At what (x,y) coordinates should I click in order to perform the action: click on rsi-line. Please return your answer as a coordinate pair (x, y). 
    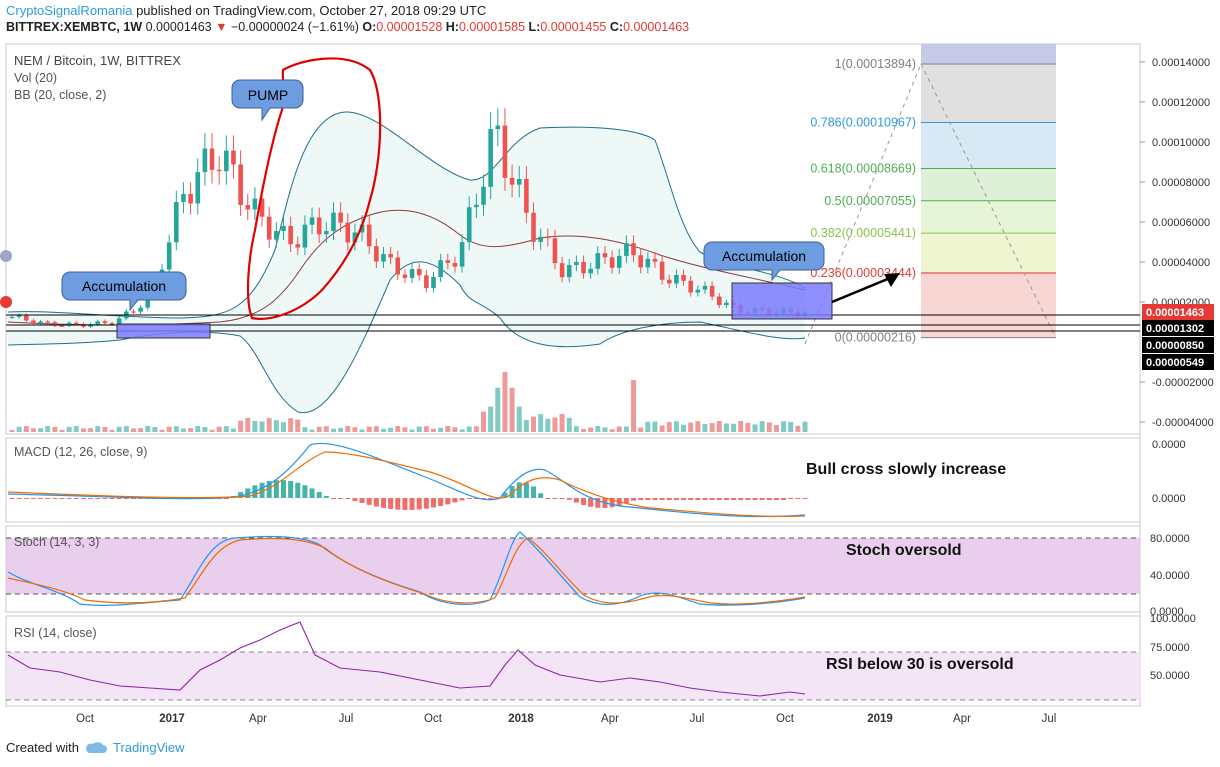
    Looking at the image, I should click on (406, 659).